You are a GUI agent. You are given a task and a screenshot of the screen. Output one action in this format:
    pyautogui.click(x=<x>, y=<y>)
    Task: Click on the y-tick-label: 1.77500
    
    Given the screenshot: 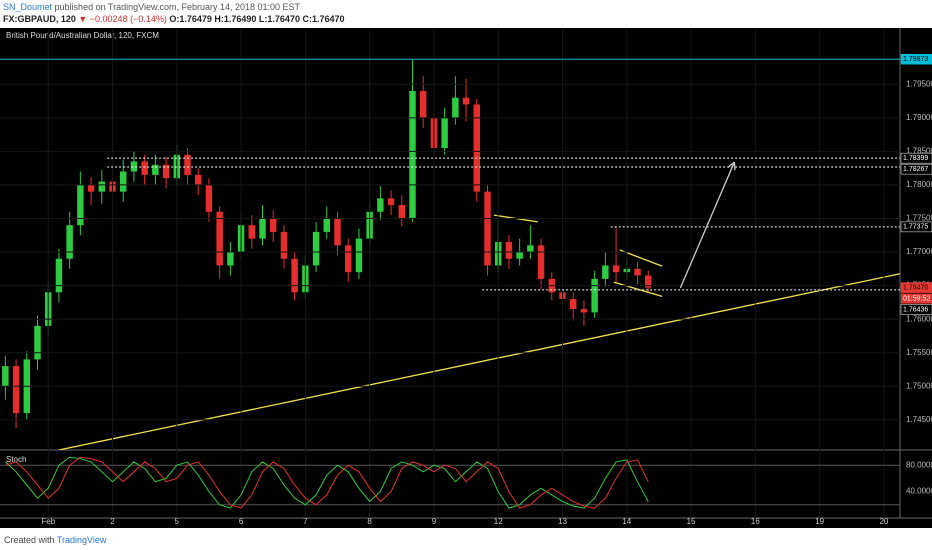 What is the action you would take?
    pyautogui.click(x=919, y=218)
    